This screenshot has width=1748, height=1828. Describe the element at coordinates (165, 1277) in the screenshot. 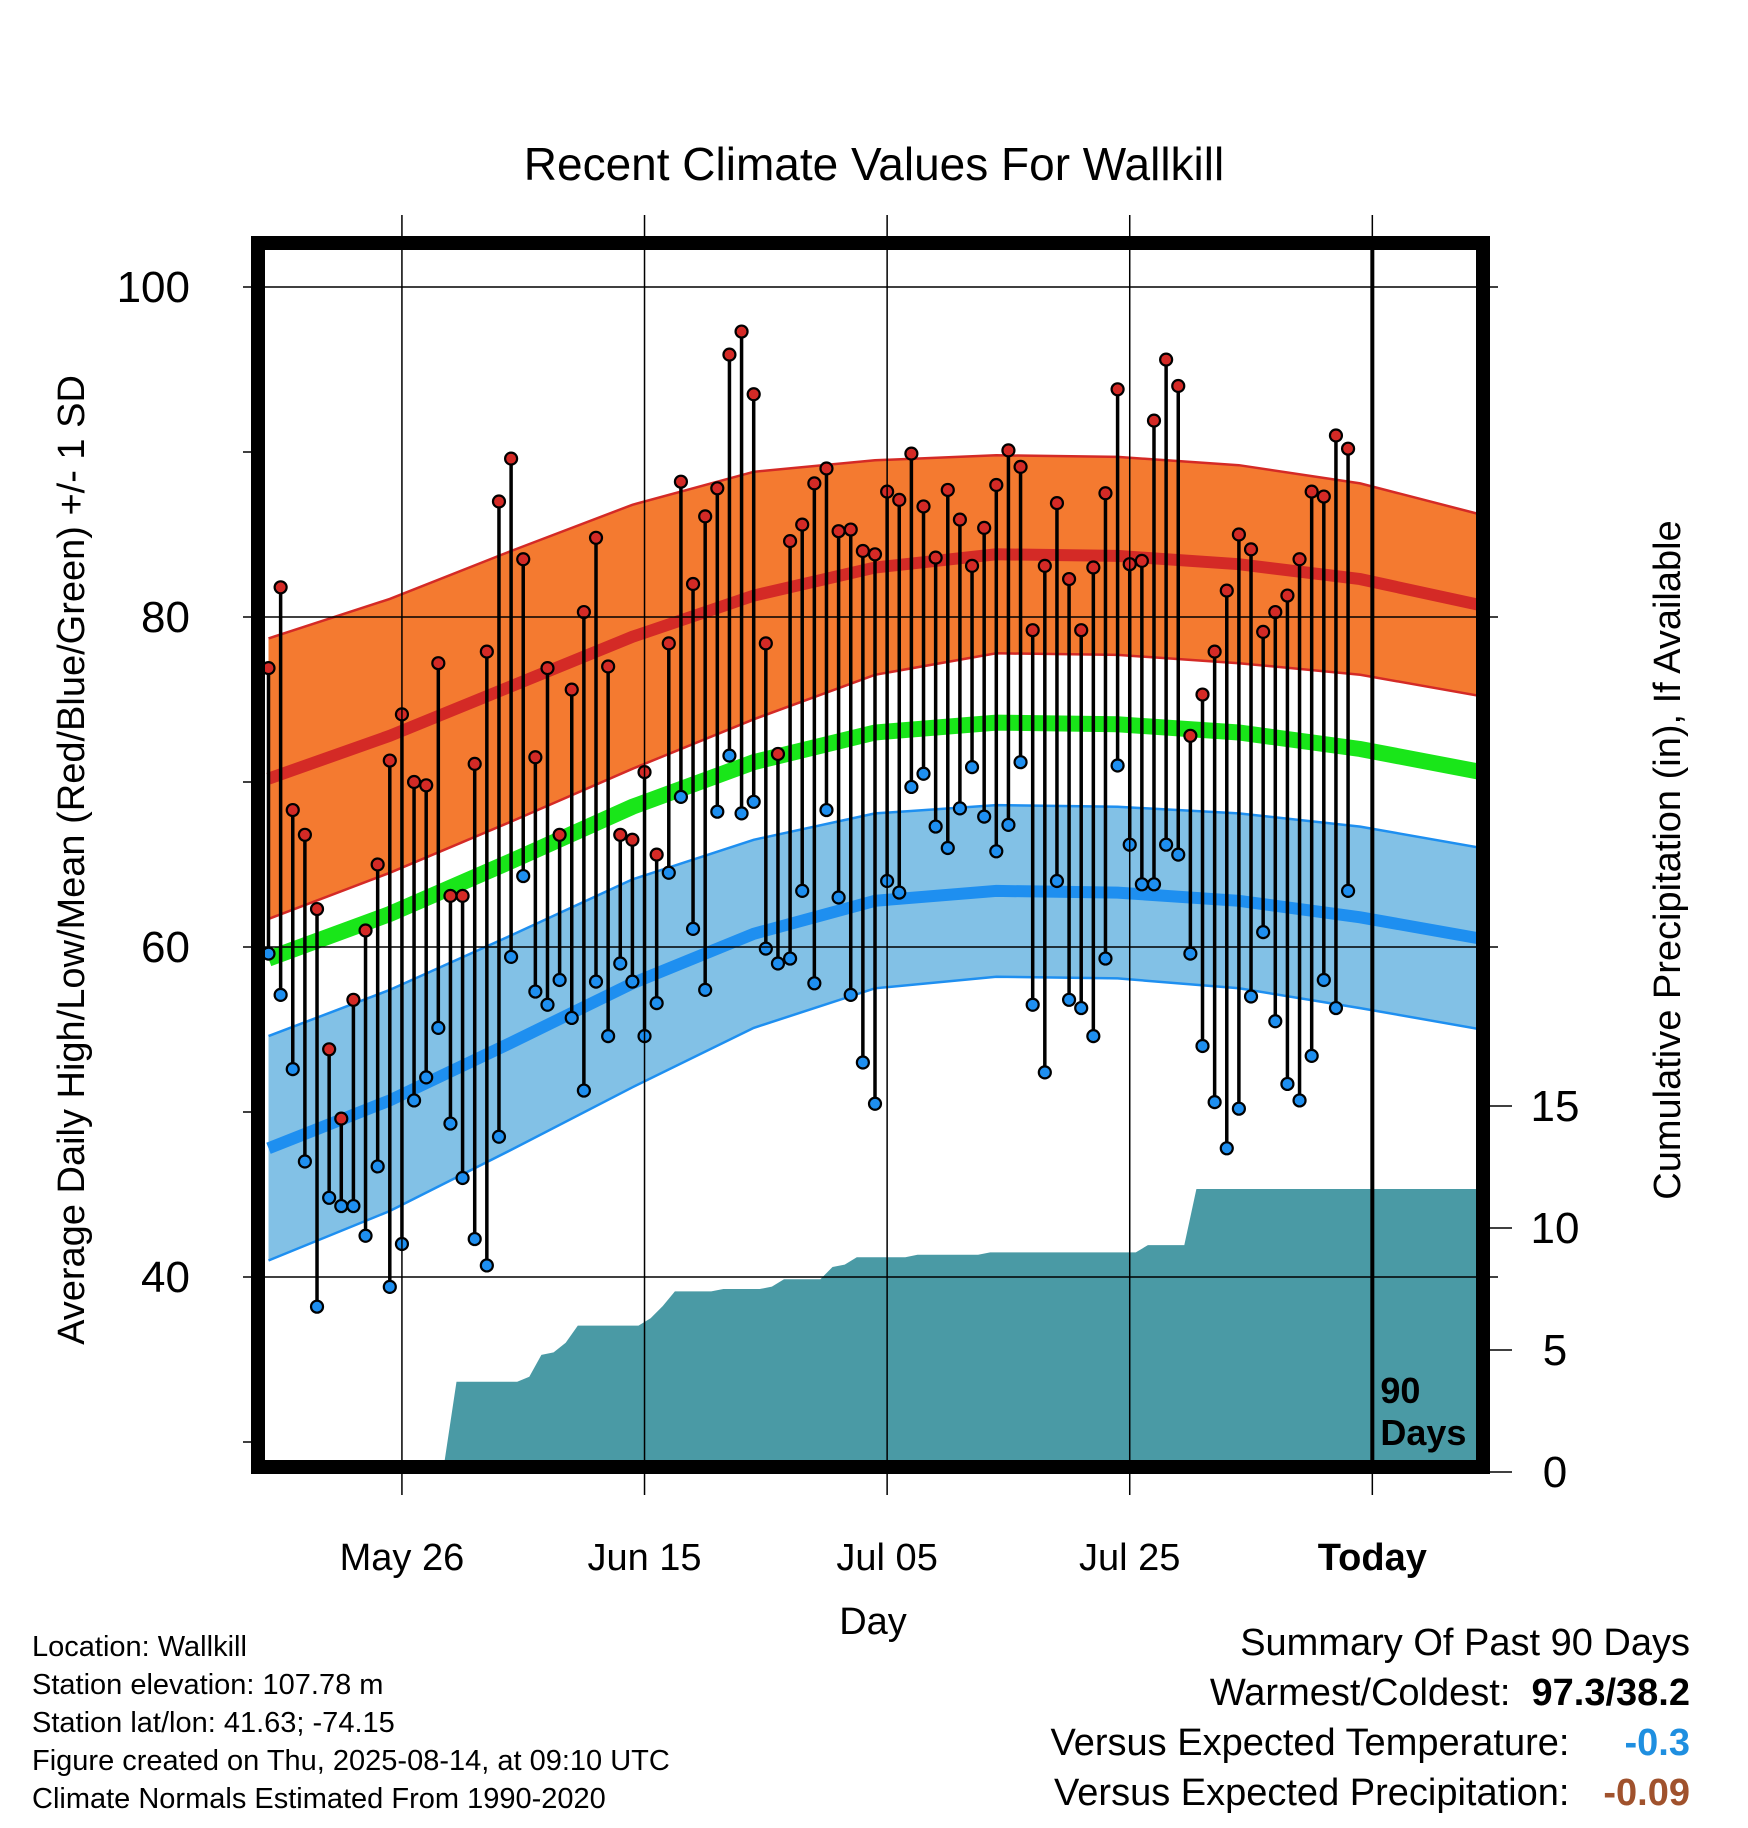

I see `y-tick-label: 40` at that location.